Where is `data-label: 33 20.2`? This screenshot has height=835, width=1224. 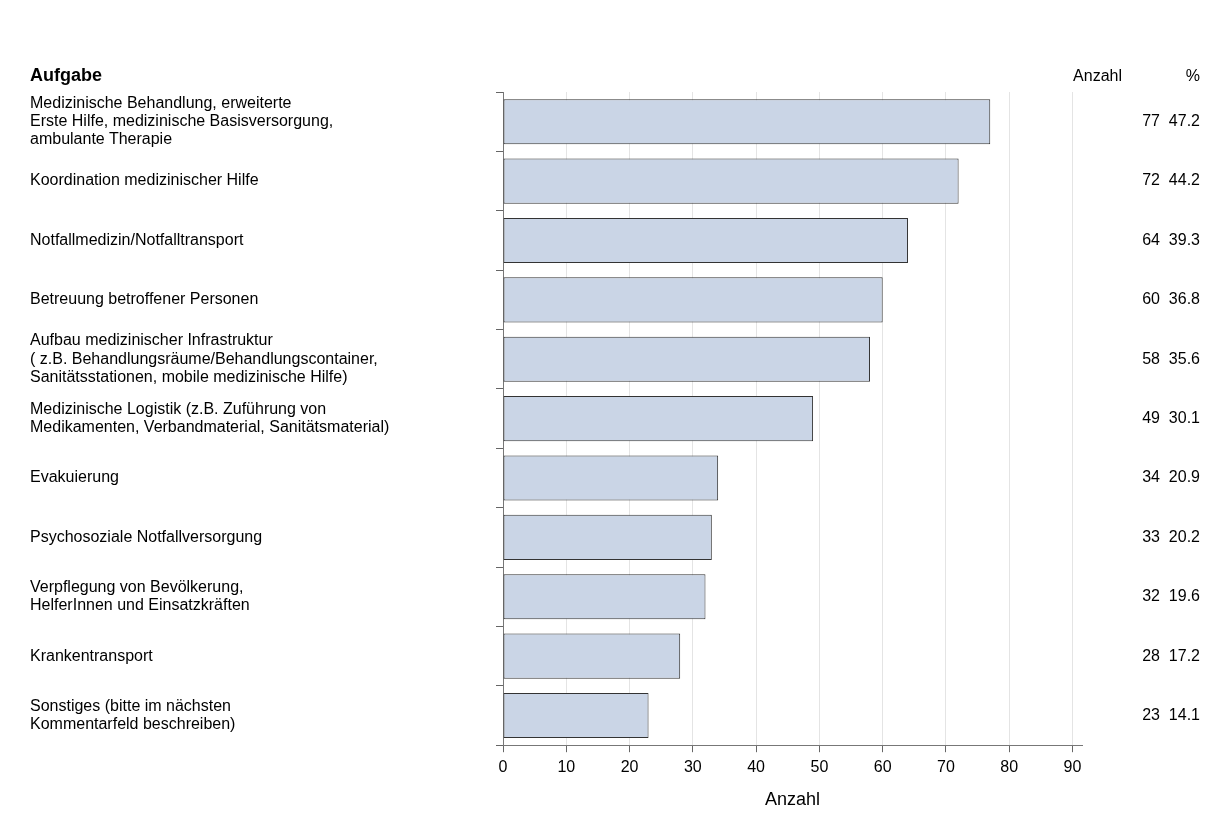 data-label: 33 20.2 is located at coordinates (1171, 536).